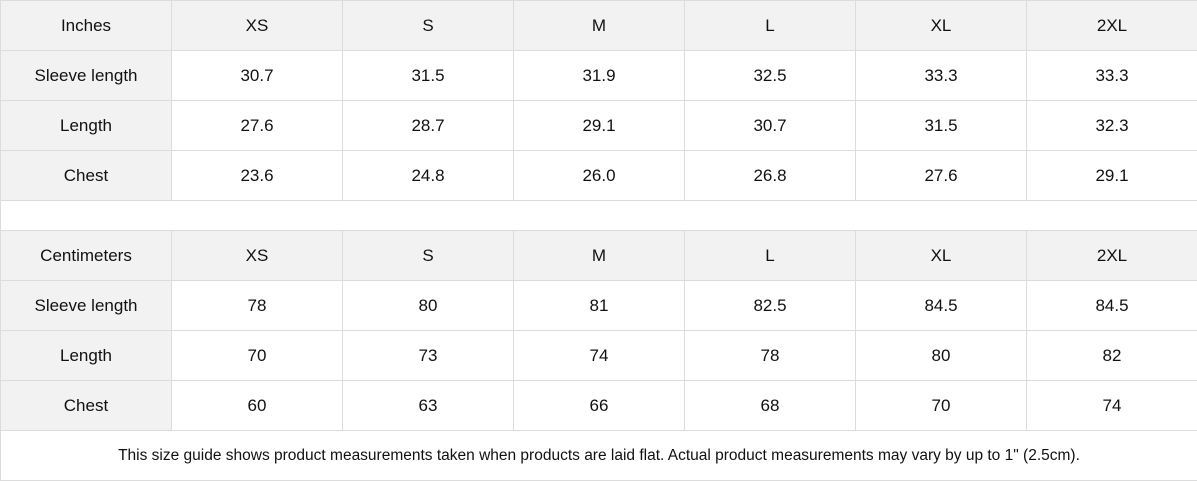  I want to click on spacer, so click(599, 216).